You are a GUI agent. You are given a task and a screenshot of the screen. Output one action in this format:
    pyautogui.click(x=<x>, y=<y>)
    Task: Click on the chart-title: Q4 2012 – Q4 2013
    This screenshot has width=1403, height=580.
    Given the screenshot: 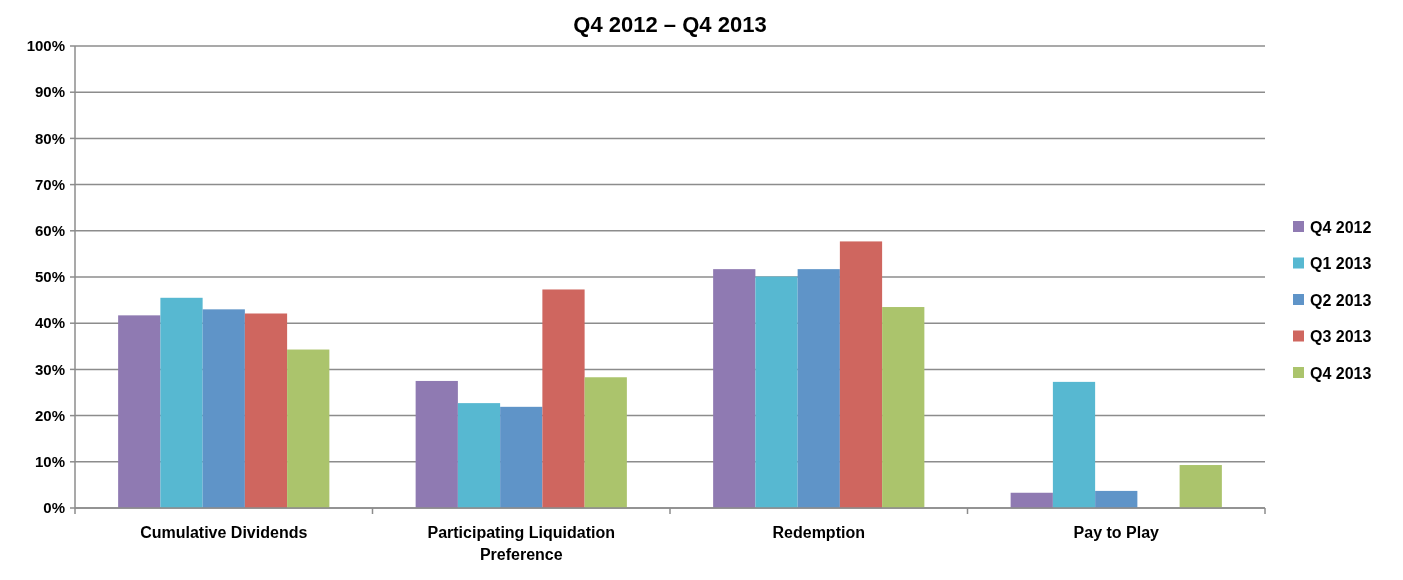 What is the action you would take?
    pyautogui.click(x=670, y=24)
    